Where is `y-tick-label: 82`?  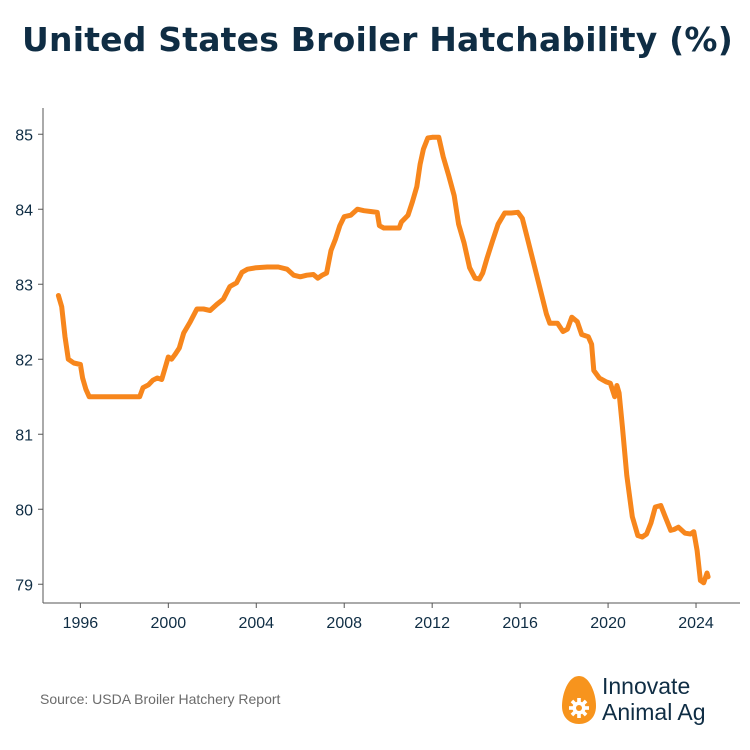 y-tick-label: 82 is located at coordinates (24, 360).